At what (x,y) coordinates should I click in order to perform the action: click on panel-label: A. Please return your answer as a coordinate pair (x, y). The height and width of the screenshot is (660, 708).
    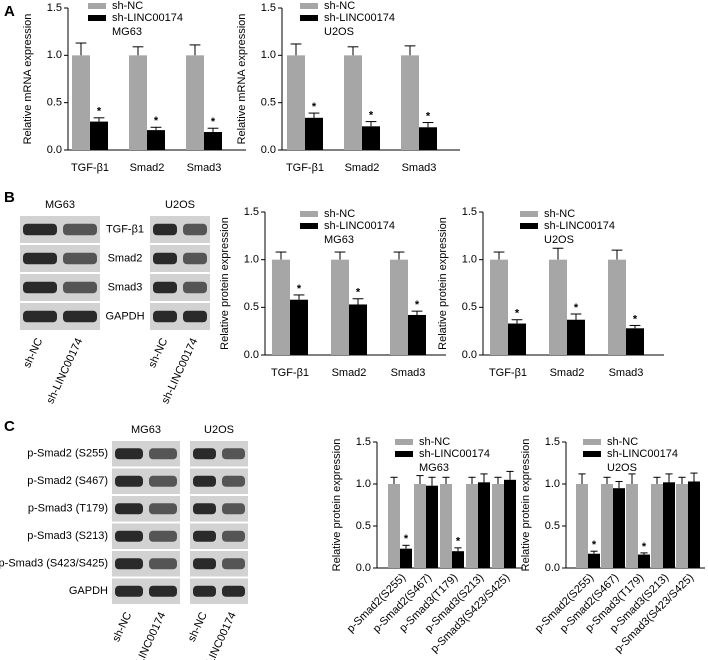
    Looking at the image, I should click on (9, 11).